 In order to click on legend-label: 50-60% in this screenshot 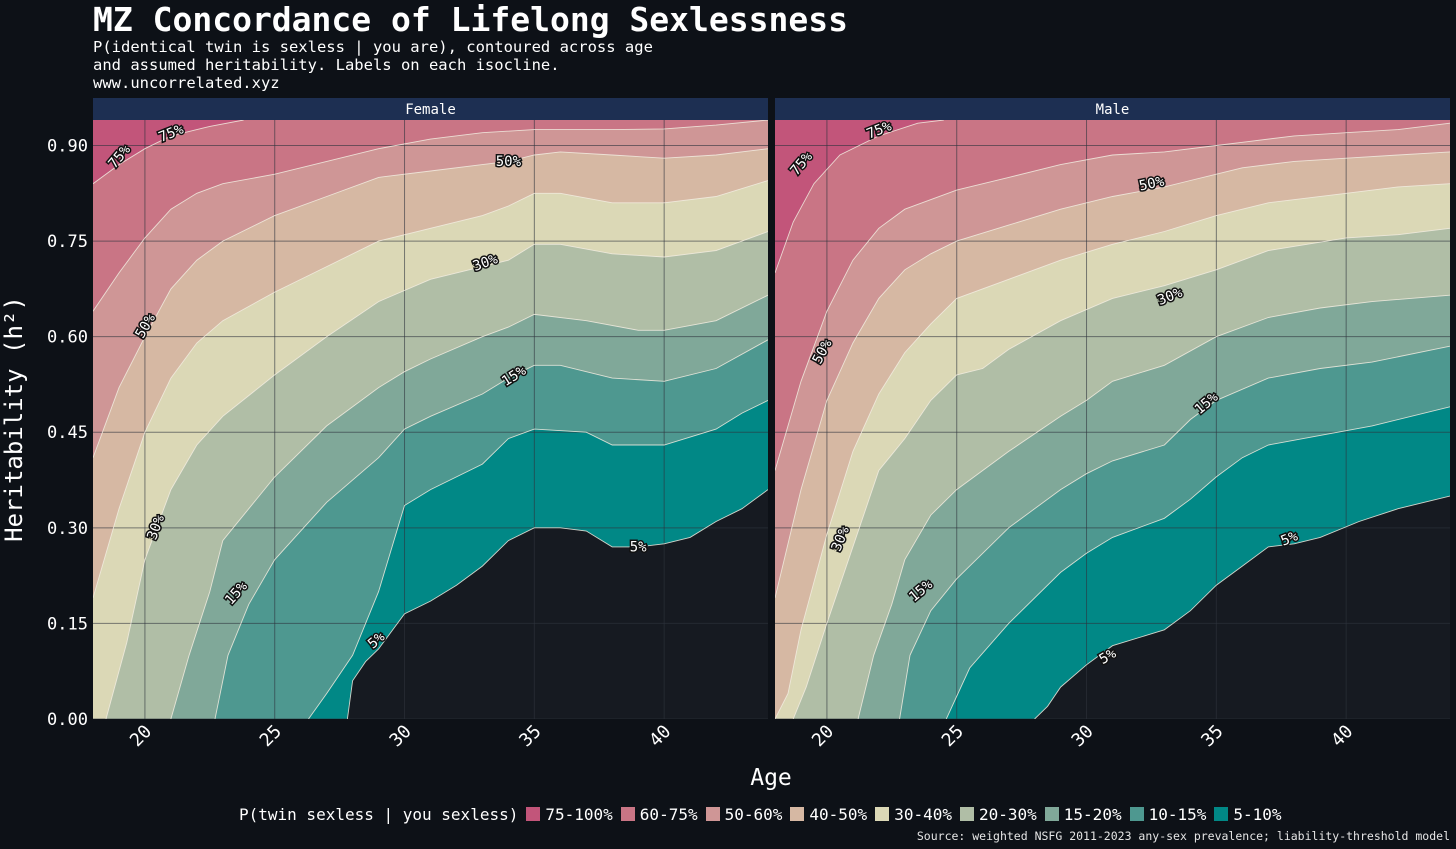, I will do `click(753, 814)`.